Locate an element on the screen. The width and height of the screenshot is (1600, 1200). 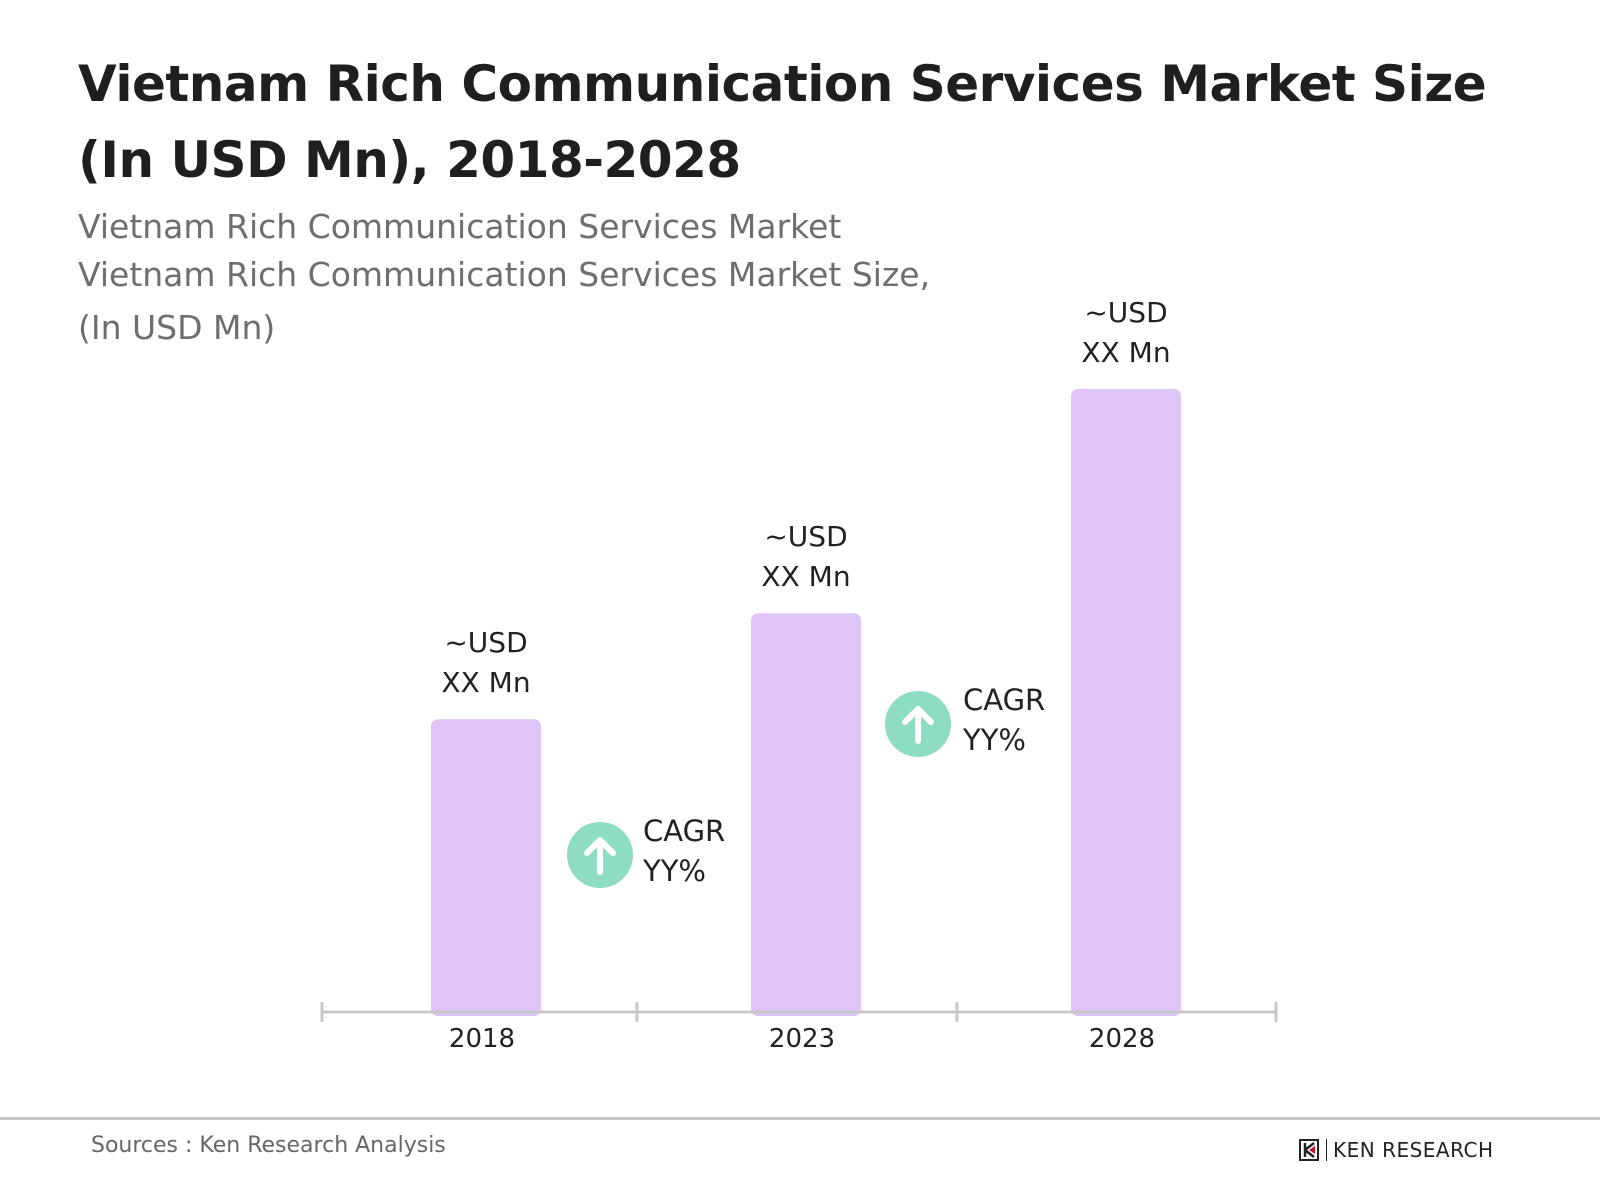
ken-logo-icon is located at coordinates (1309, 1150).